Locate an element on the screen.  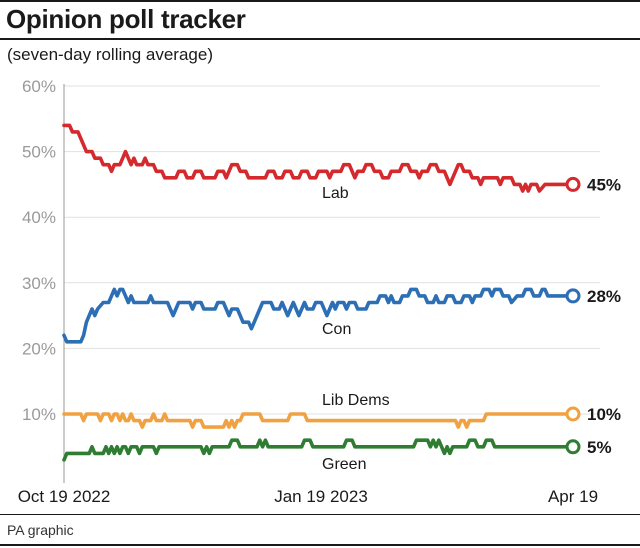
series-name-label: Con is located at coordinates (336, 329).